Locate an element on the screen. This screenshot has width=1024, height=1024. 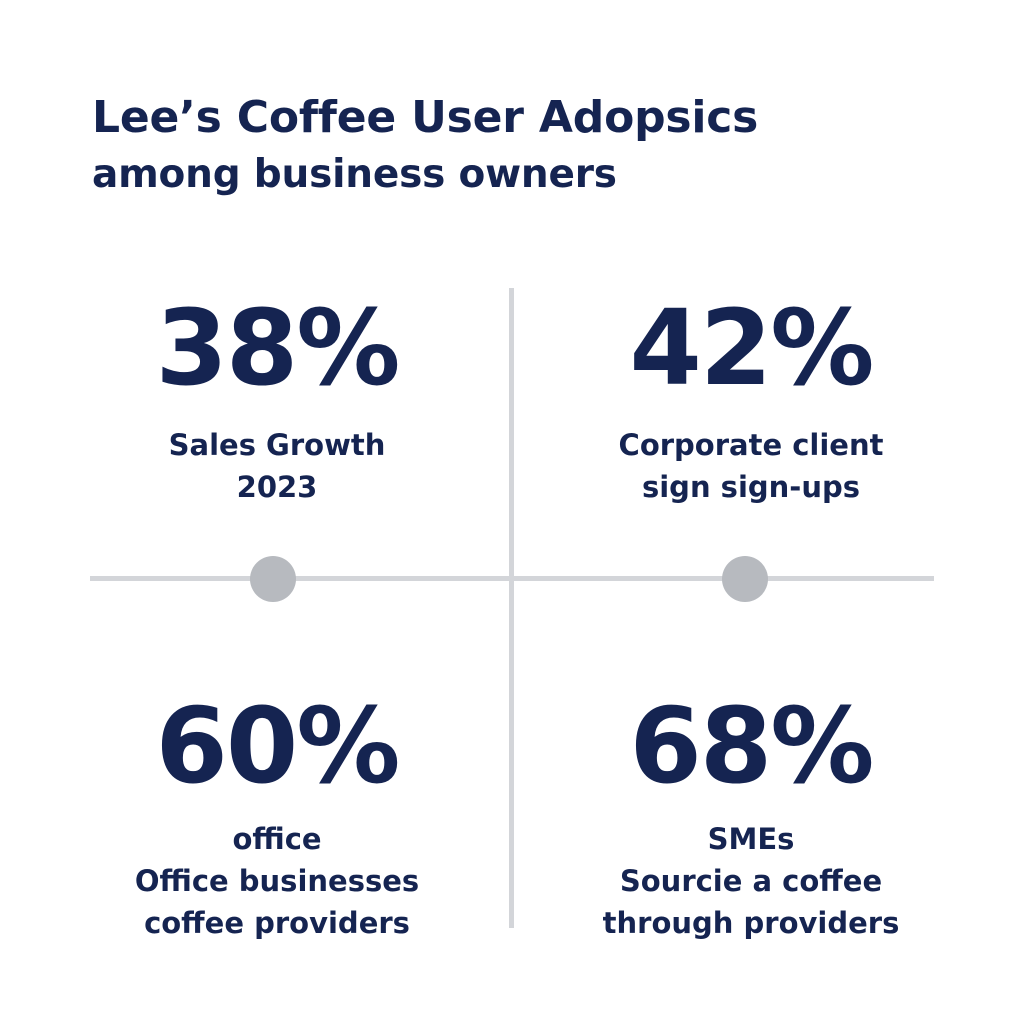
stat-sales-growth: 38% Sales Growth 2023 is located at coordinates (277, 402).